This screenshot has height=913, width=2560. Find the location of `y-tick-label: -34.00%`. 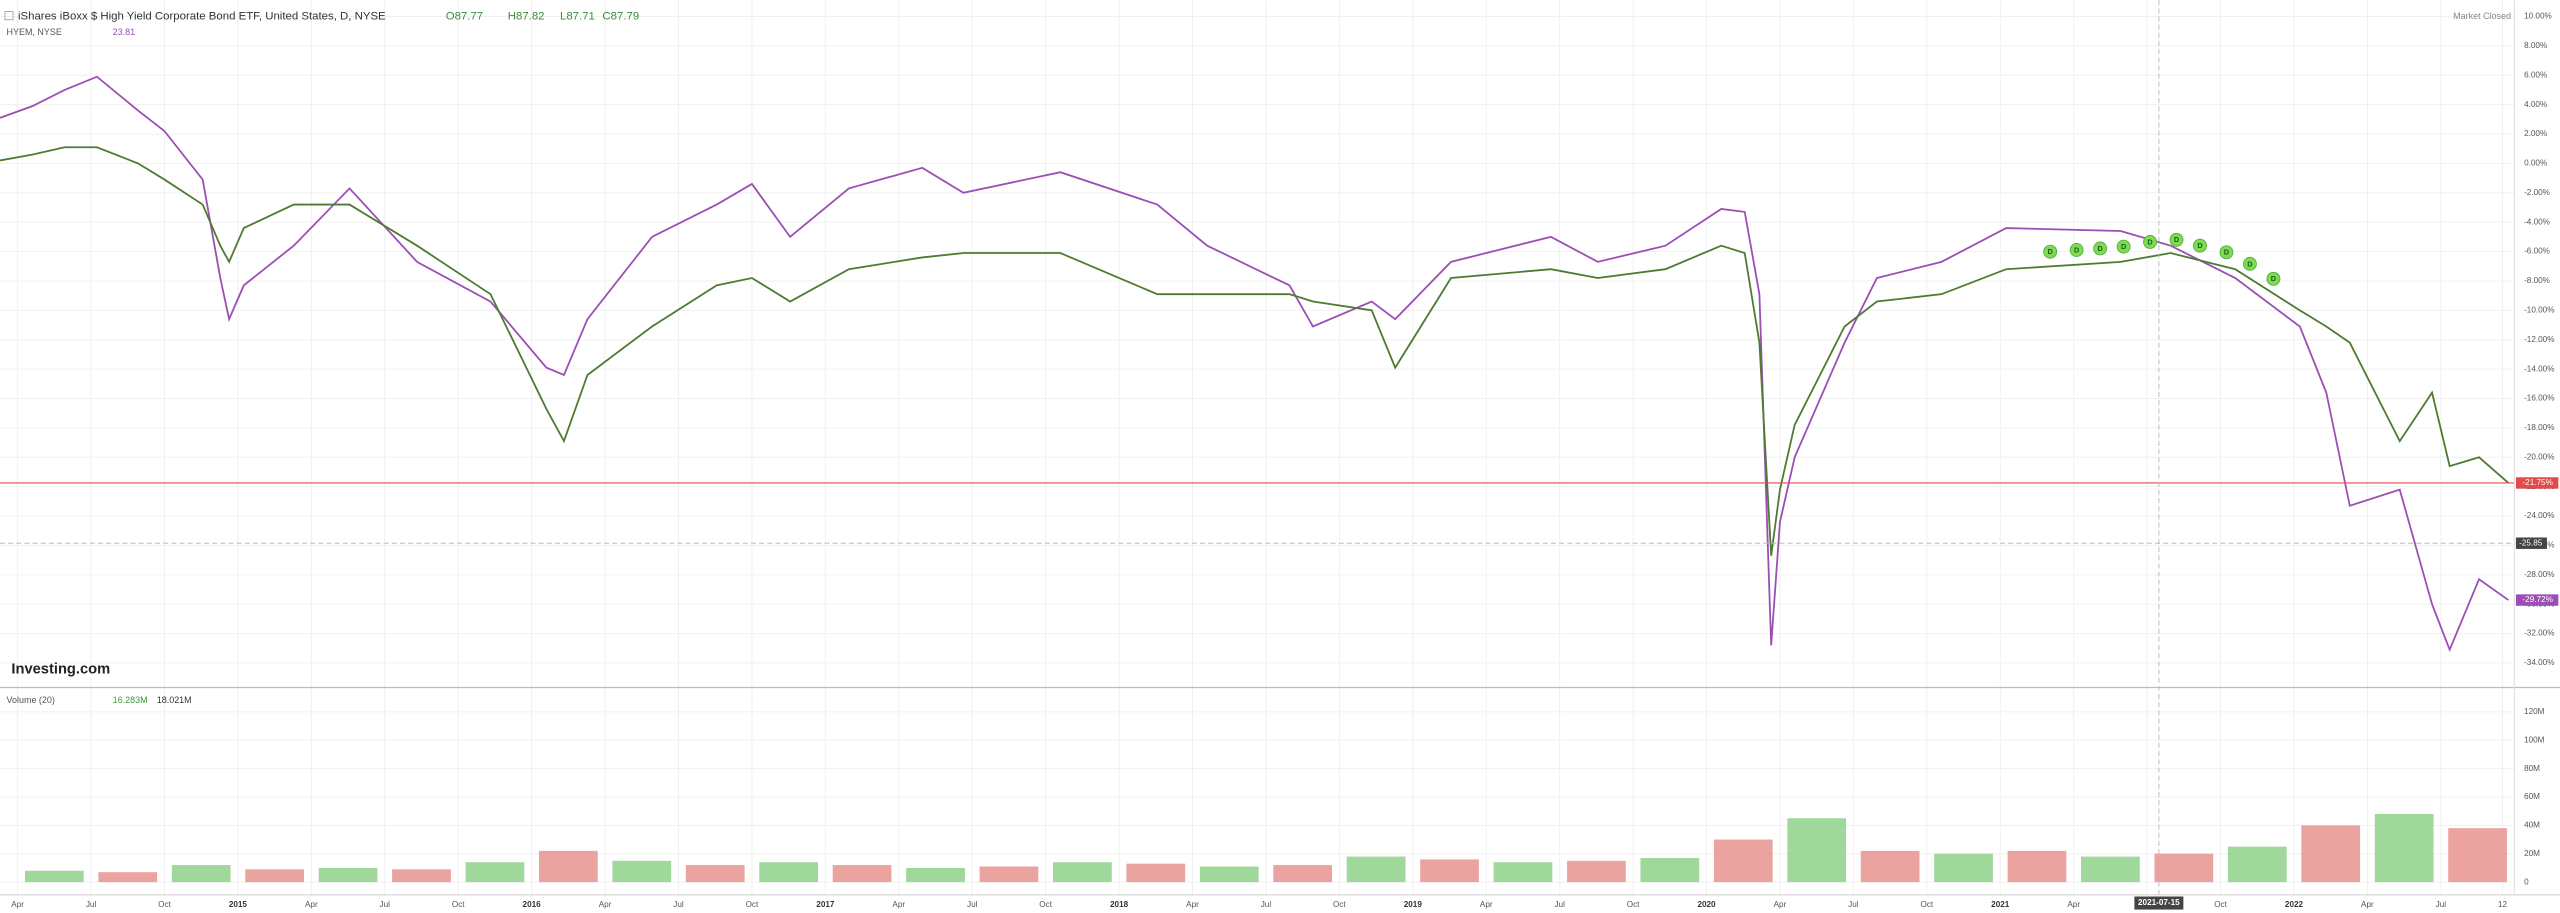

y-tick-label: -34.00% is located at coordinates (2539, 662).